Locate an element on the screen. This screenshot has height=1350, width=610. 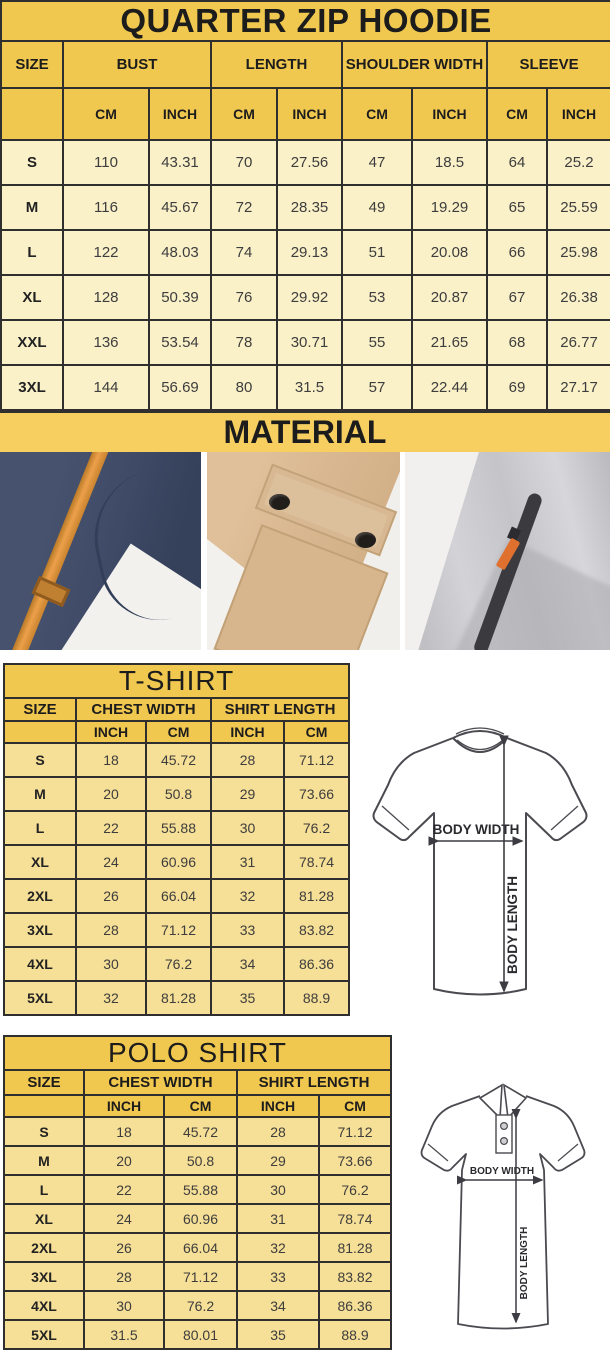
hoodie-table-title: QUARTER ZIP HOODIE is located at coordinates (305, 21).